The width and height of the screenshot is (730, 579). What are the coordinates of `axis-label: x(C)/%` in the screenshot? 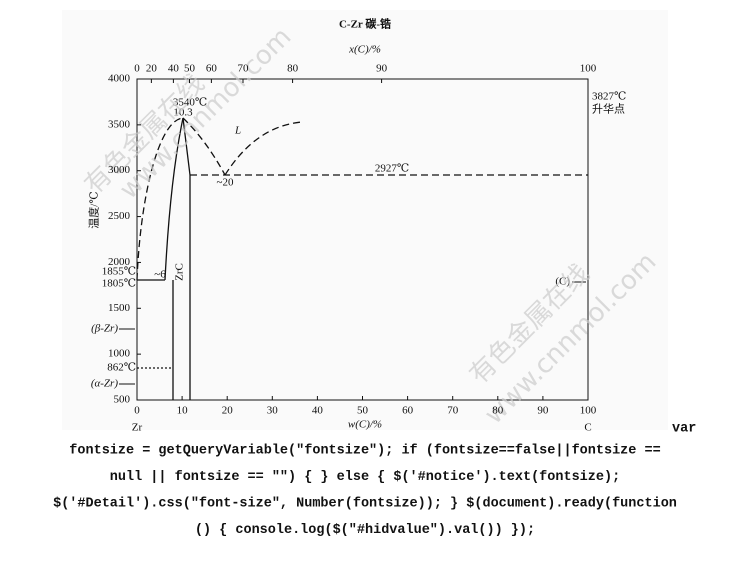 It's located at (364, 50).